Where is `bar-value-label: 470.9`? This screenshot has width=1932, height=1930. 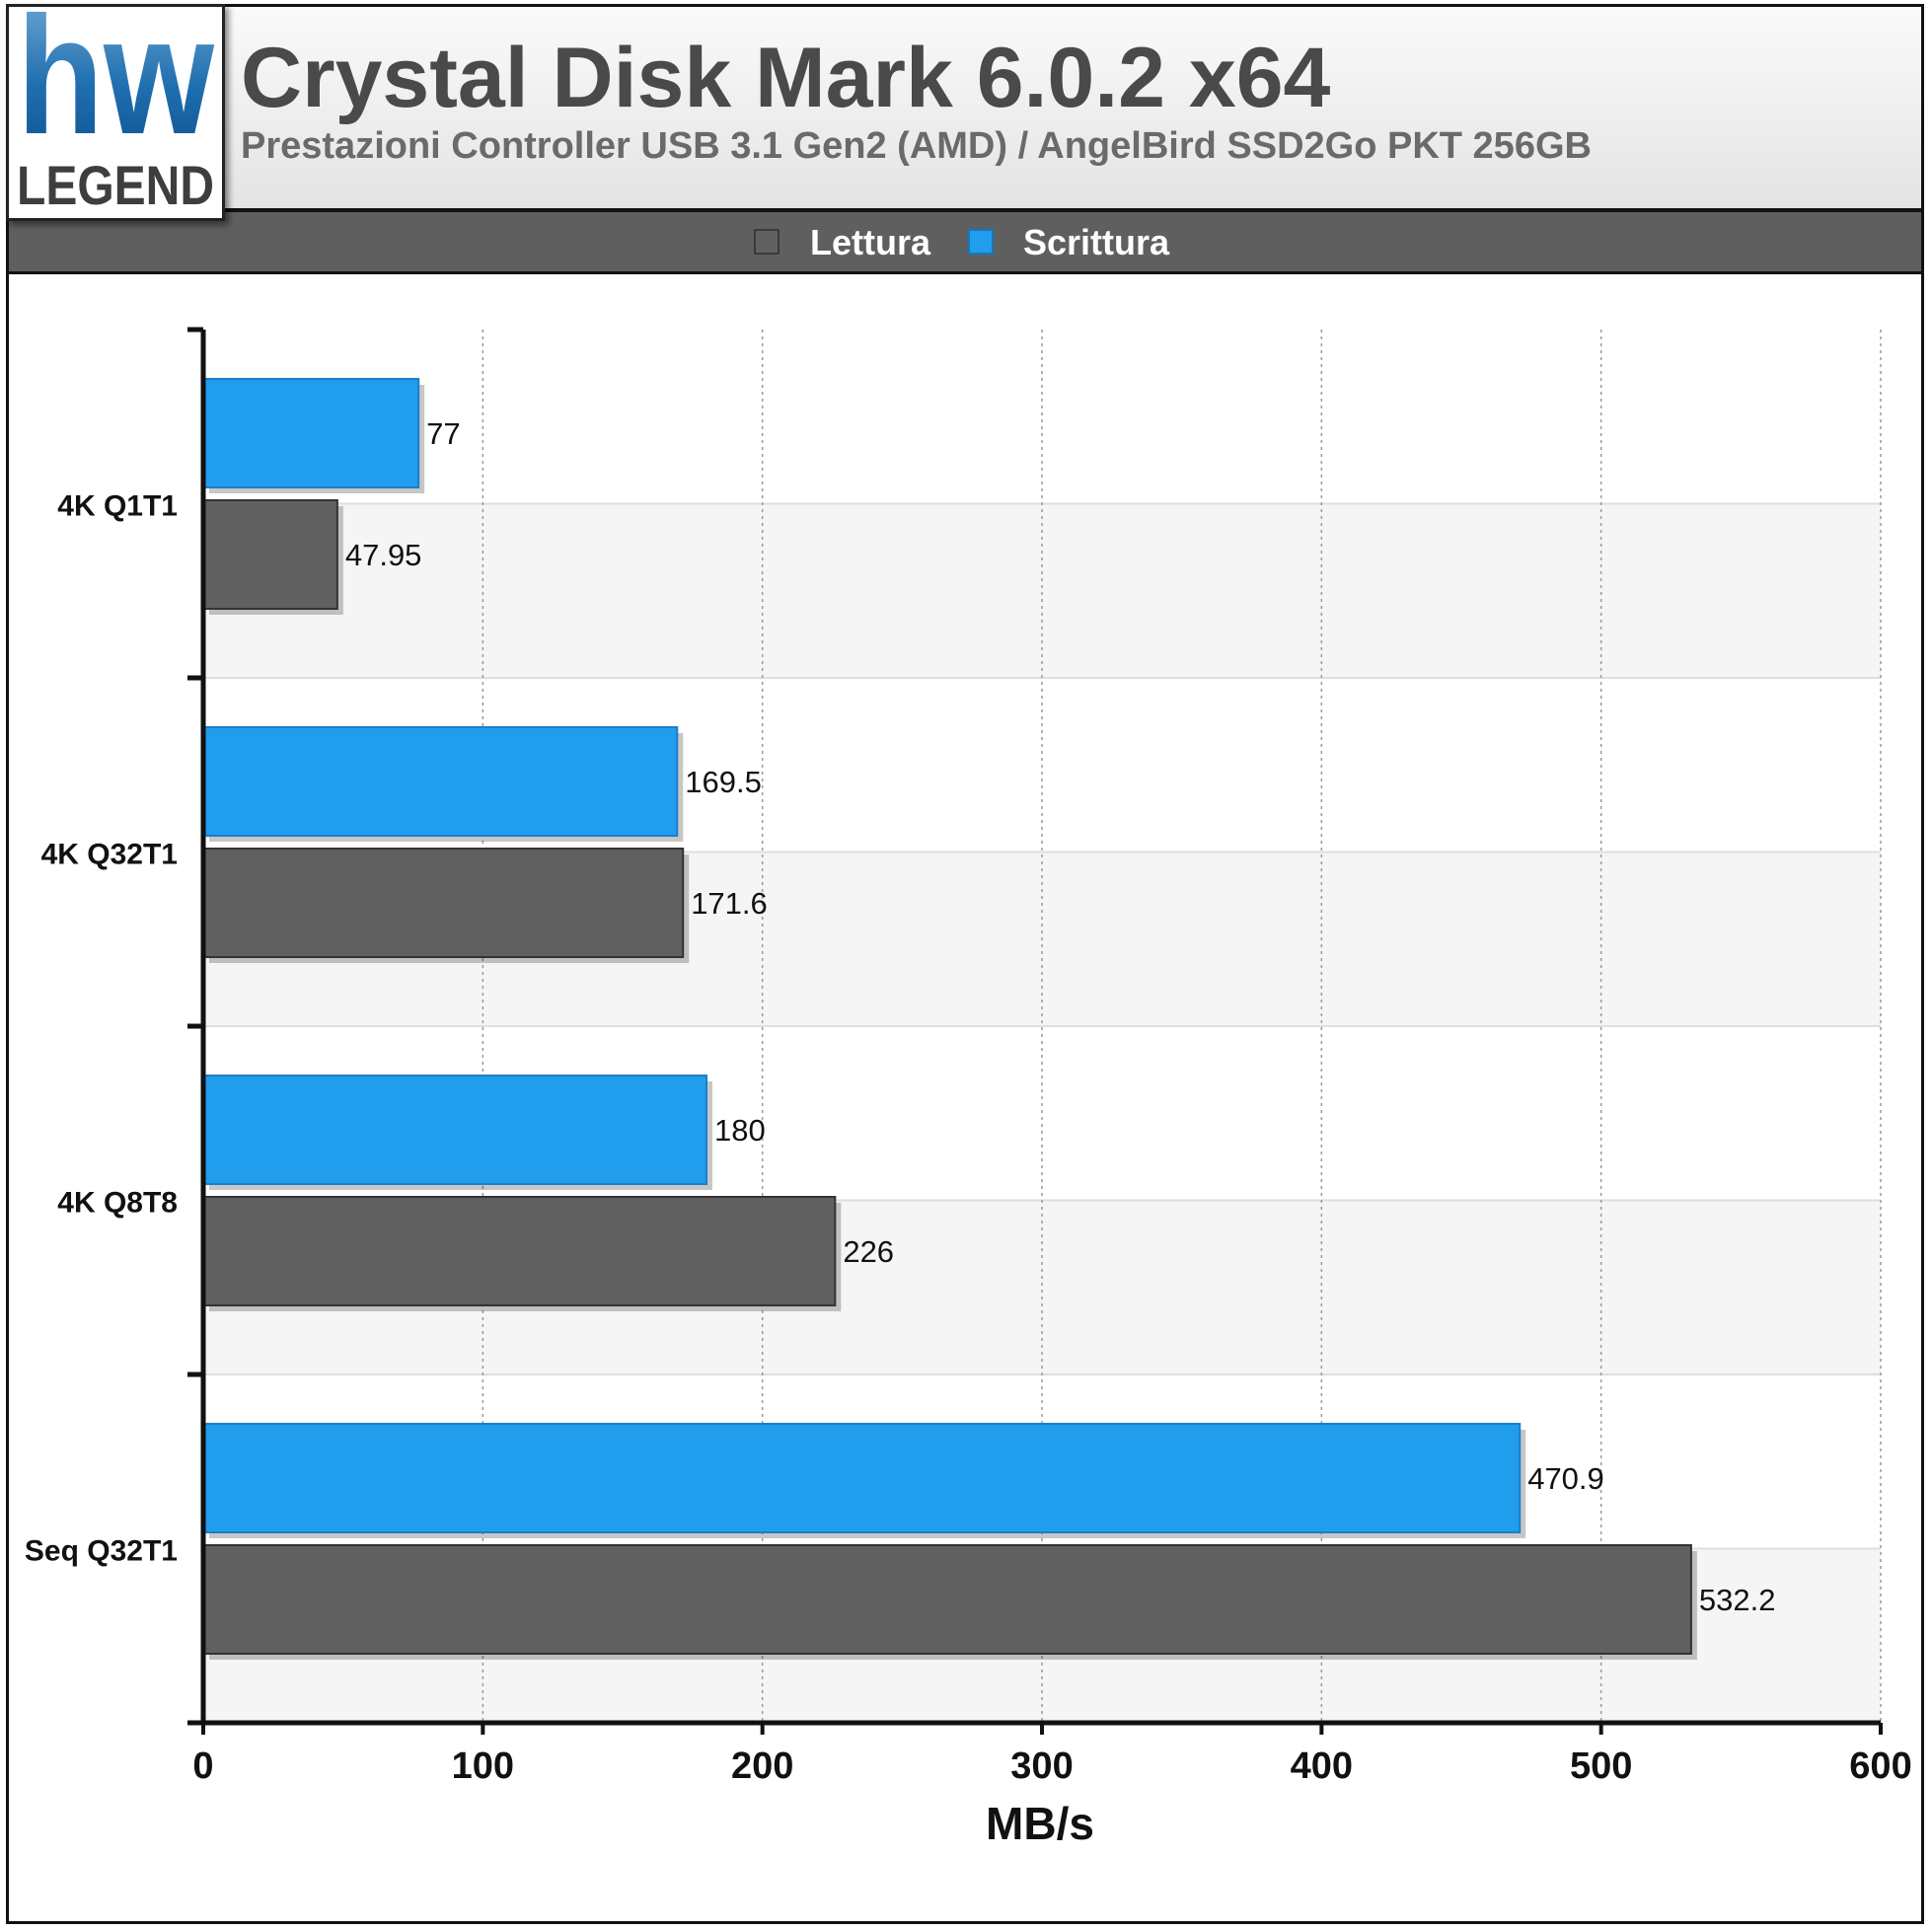 bar-value-label: 470.9 is located at coordinates (1565, 1478).